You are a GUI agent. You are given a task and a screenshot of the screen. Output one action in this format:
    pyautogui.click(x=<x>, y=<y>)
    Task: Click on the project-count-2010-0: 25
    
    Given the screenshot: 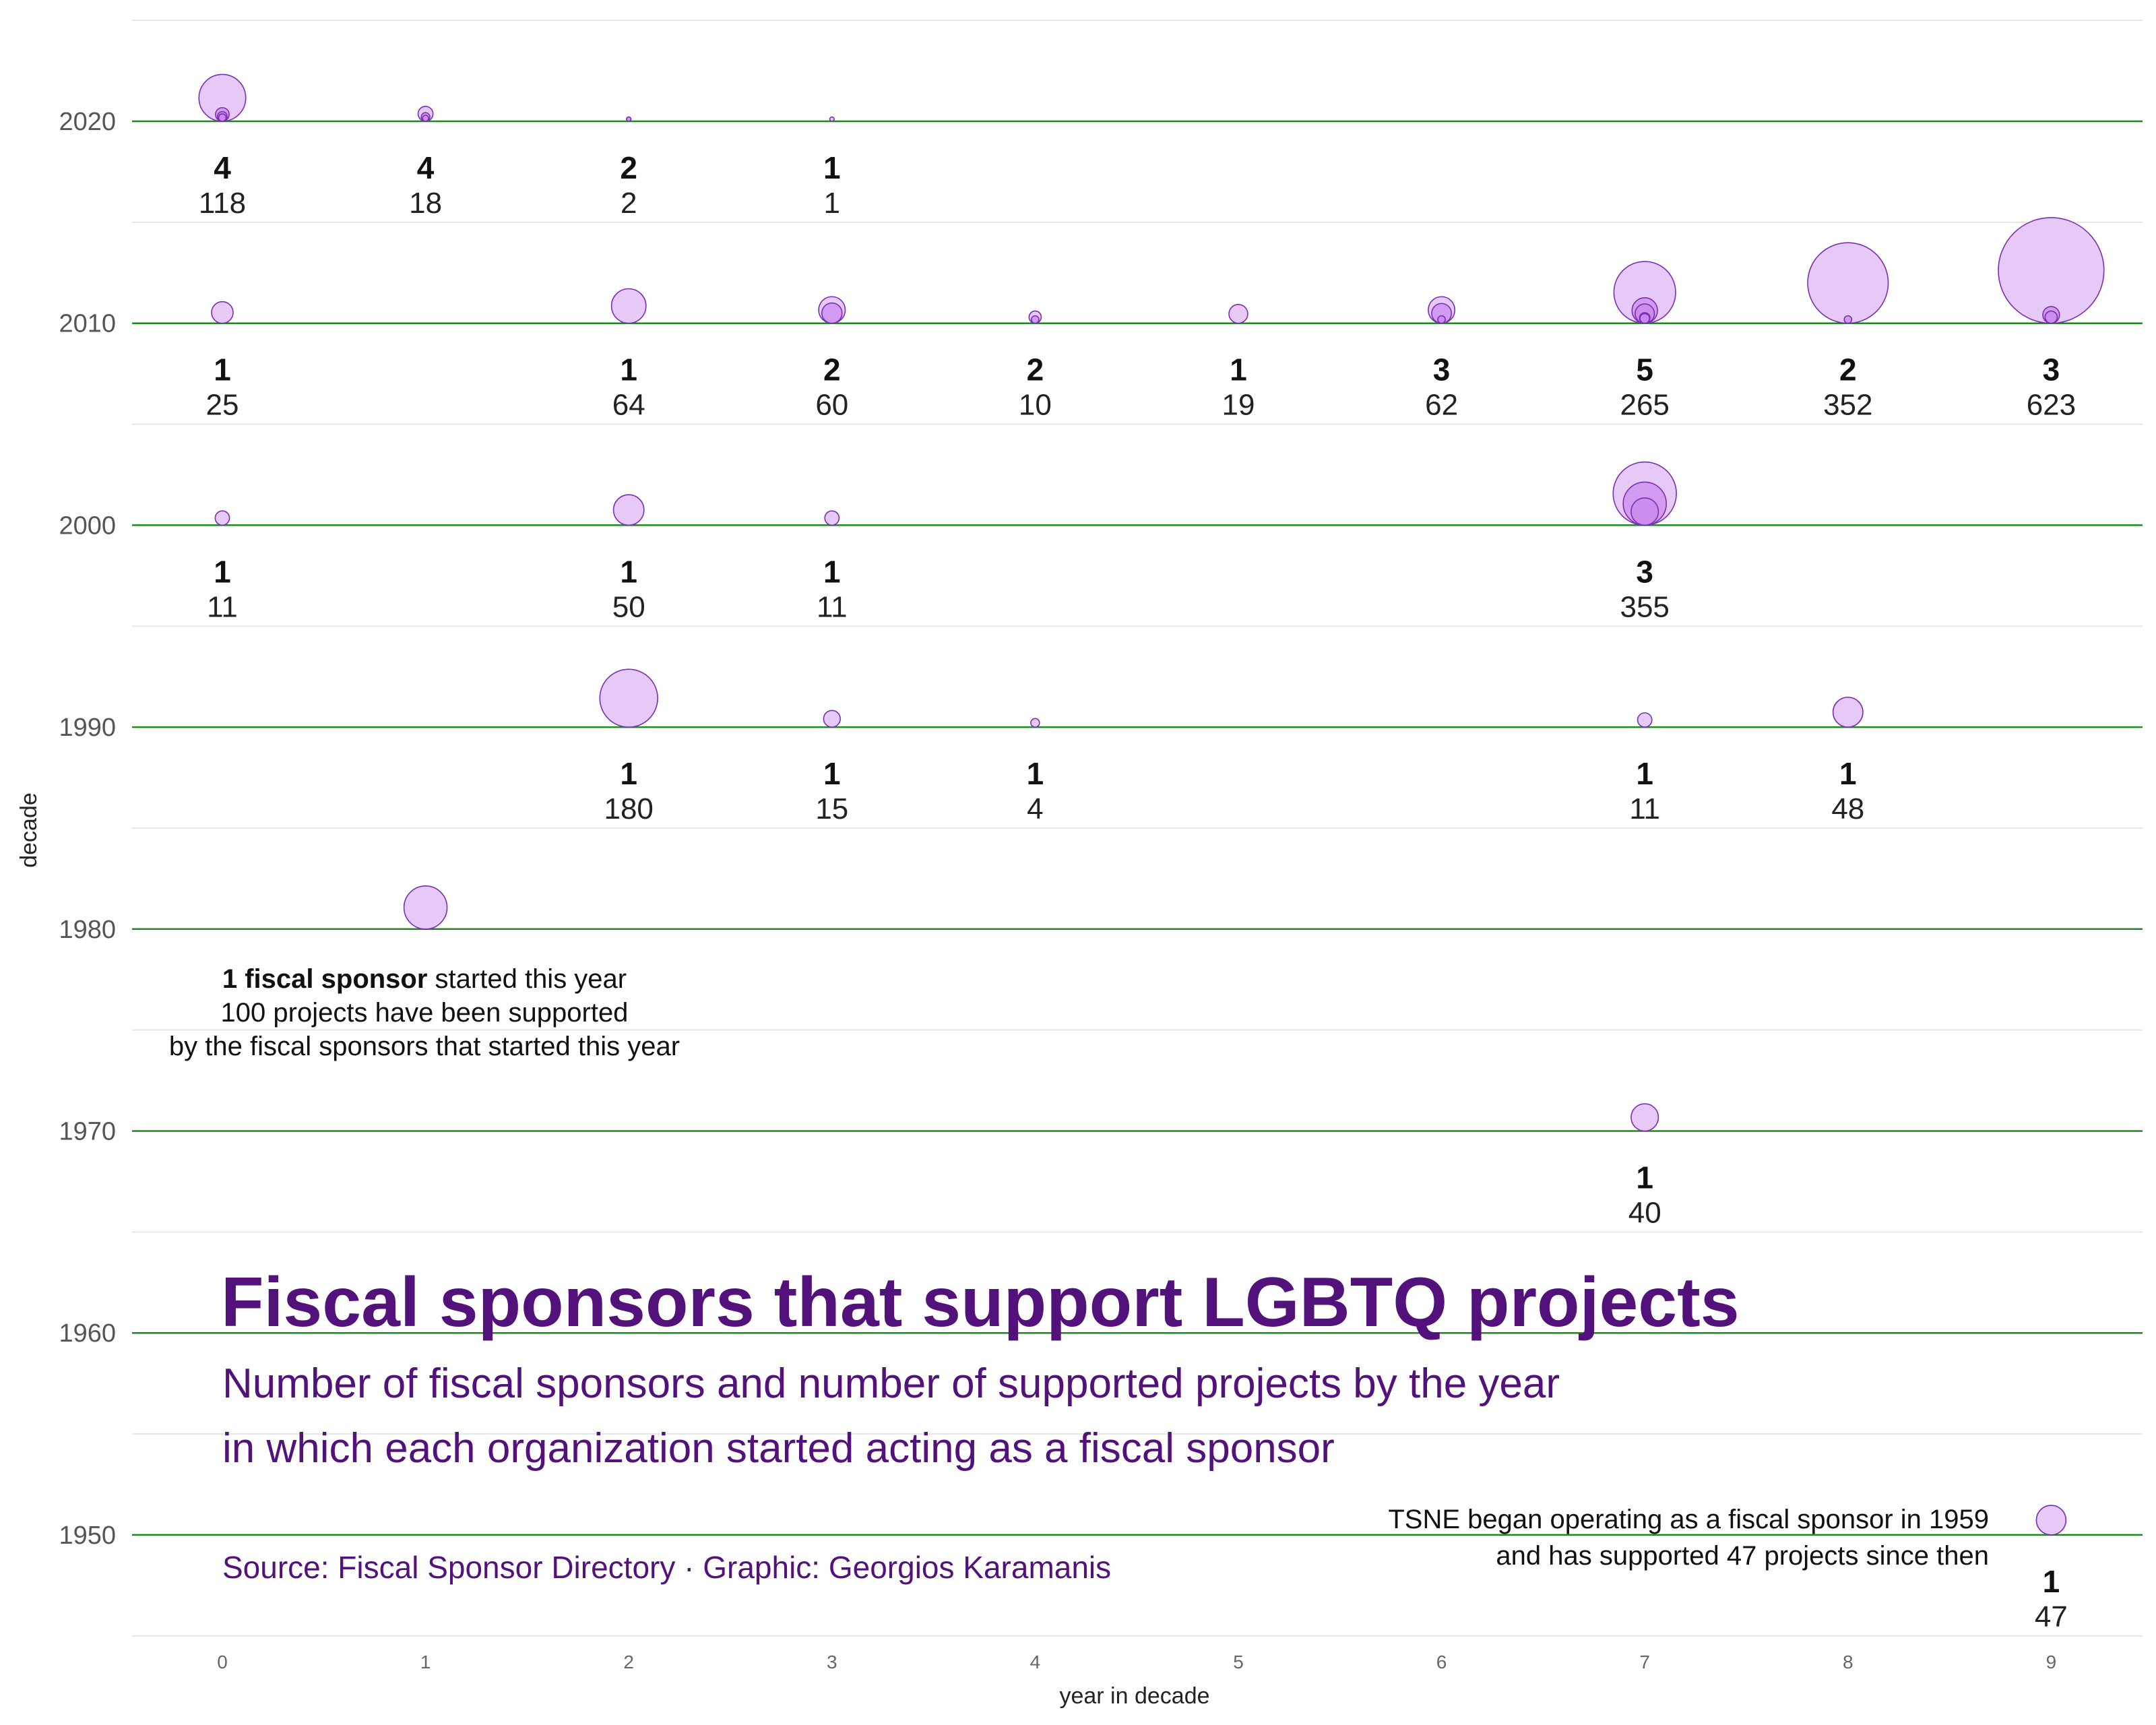 What is the action you would take?
    pyautogui.click(x=222, y=405)
    